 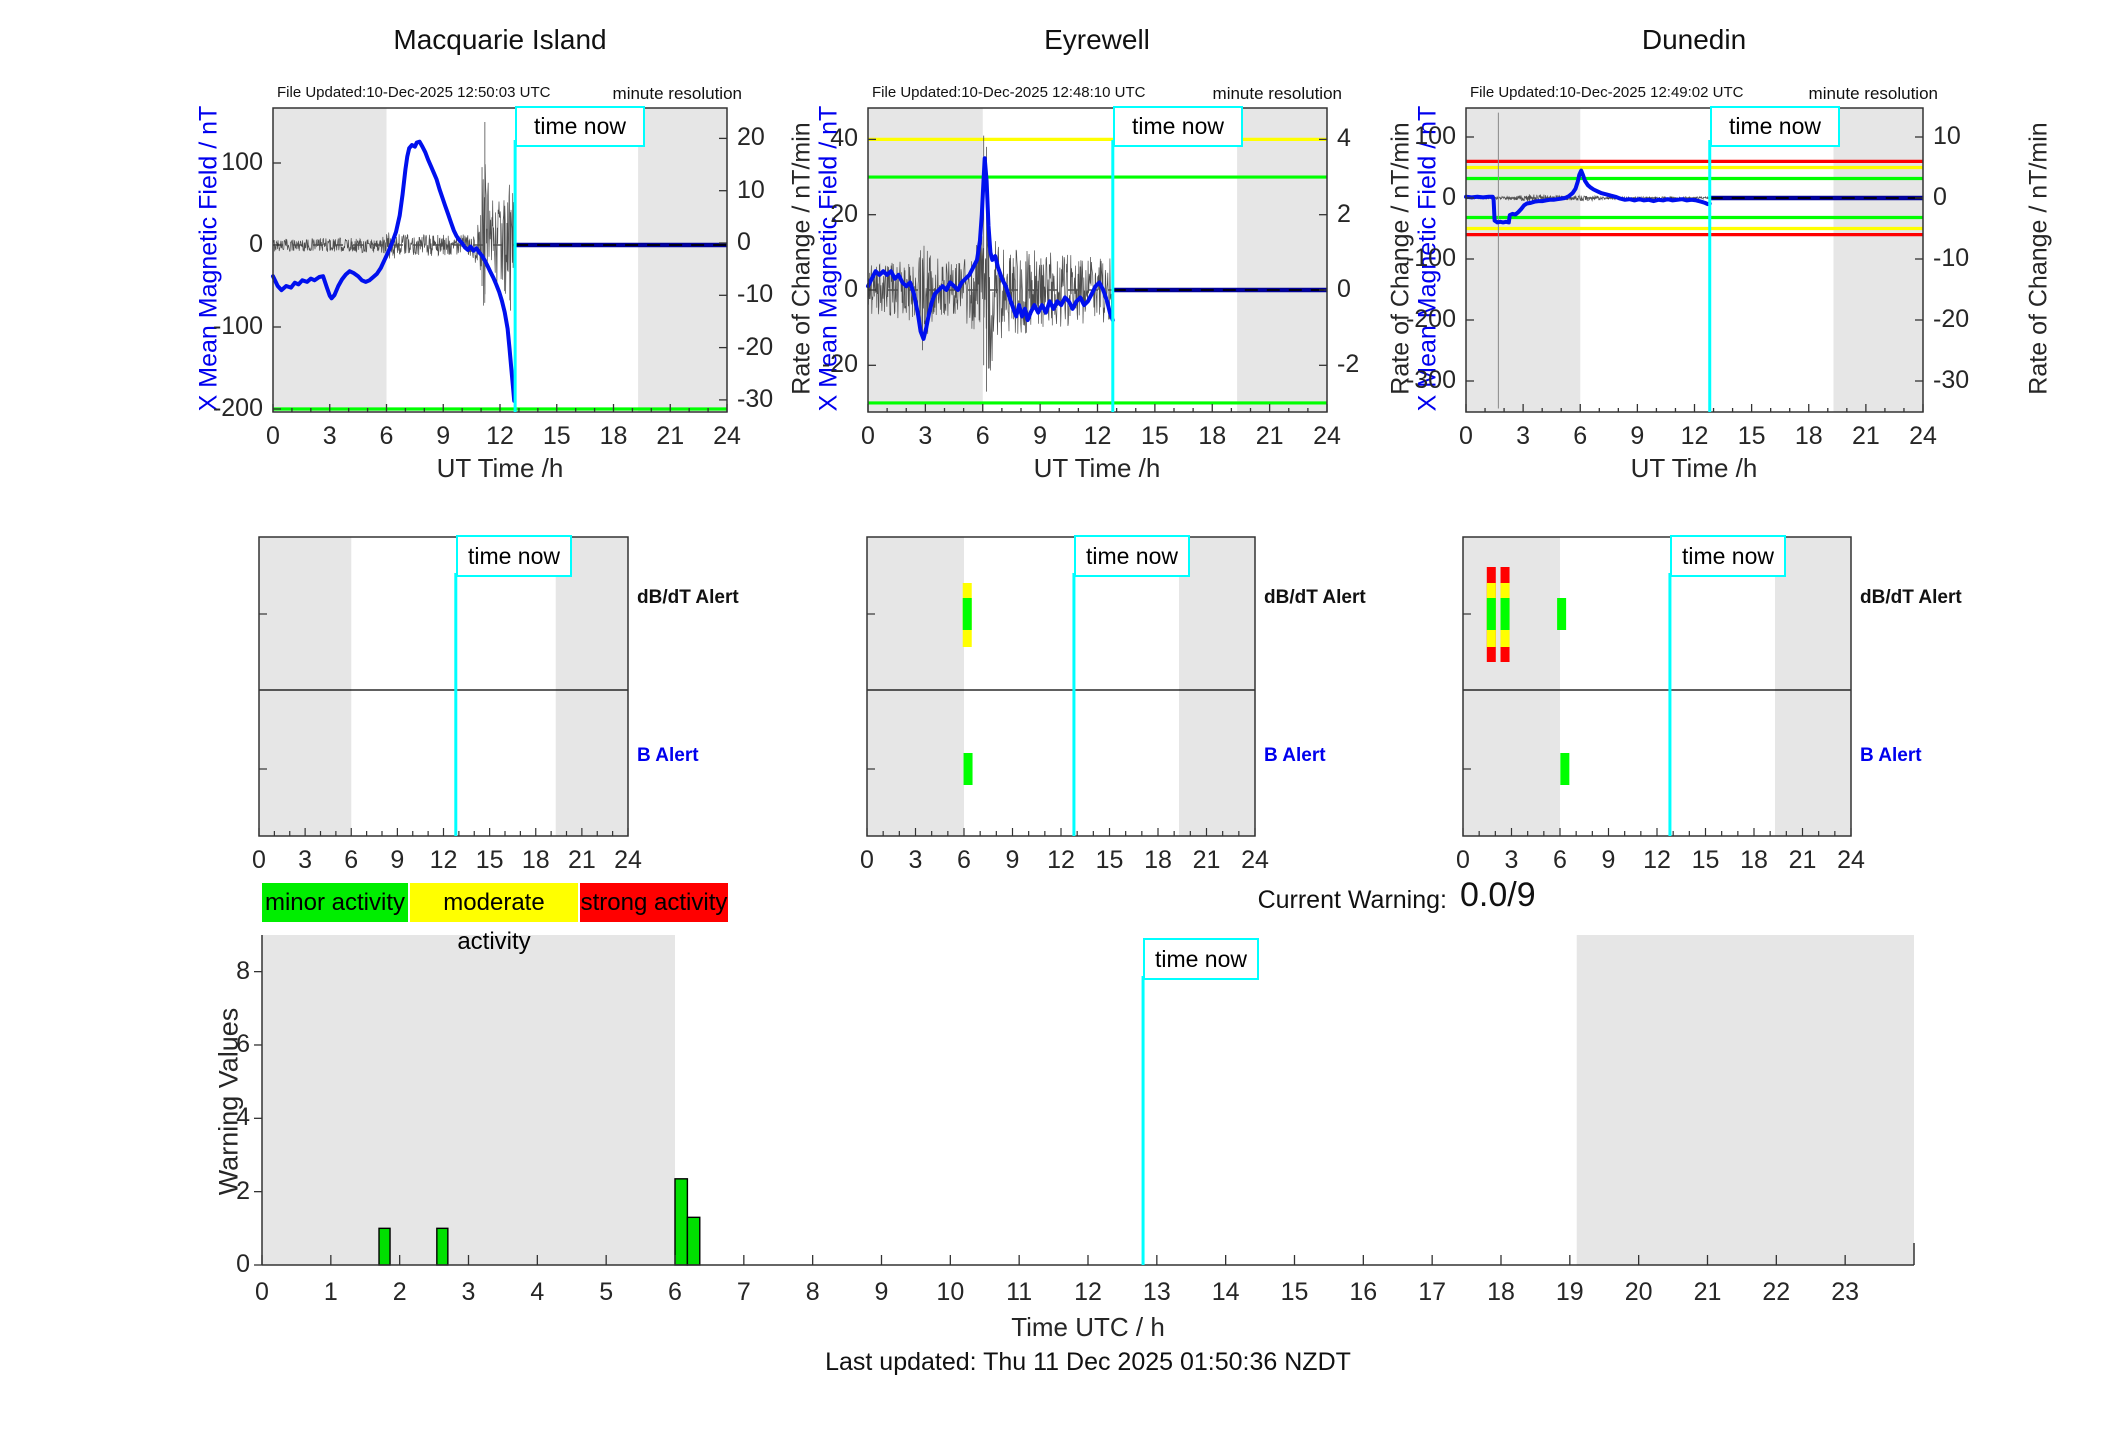 What do you see at coordinates (1019, 1292) in the screenshot?
I see `tick-label: 11` at bounding box center [1019, 1292].